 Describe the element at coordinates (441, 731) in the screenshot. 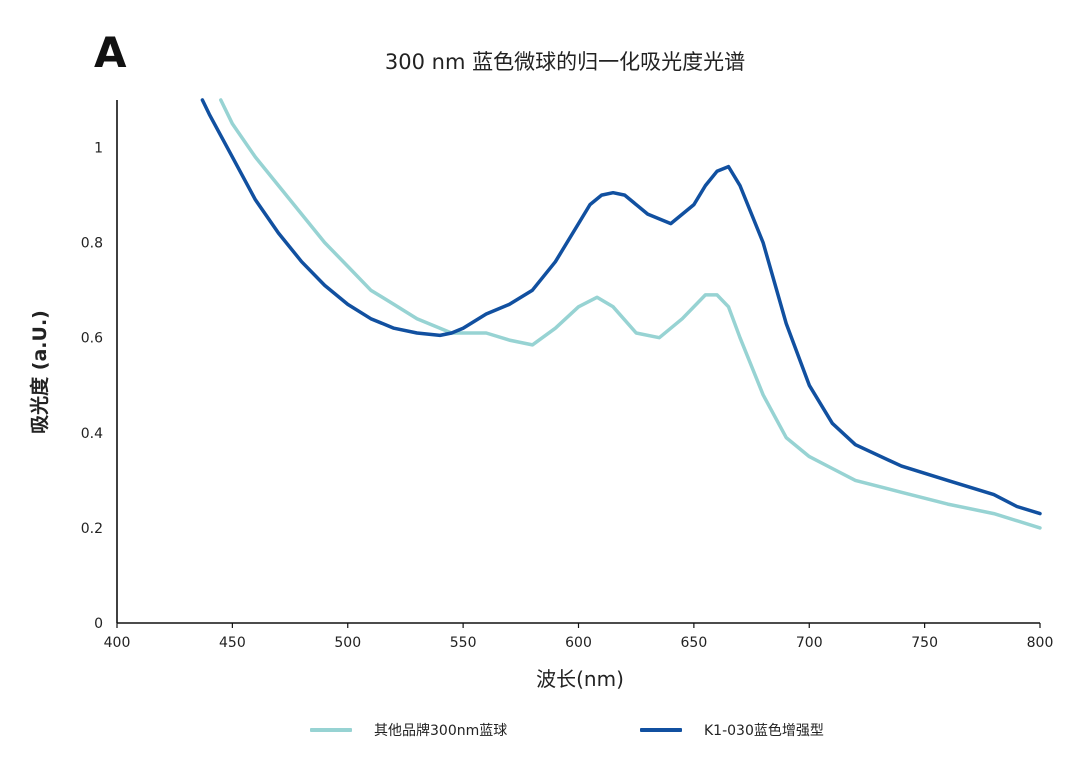

I see `legend-label: 其他品牌300nm蓝球` at that location.